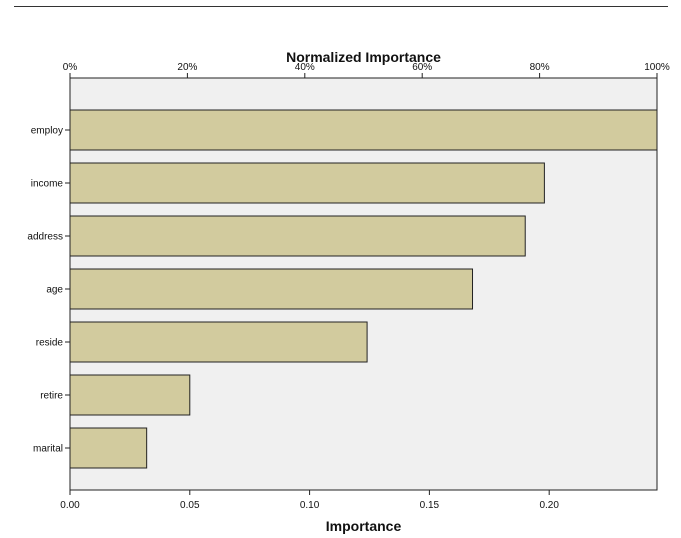  I want to click on bottom-tick-label: 0.00, so click(70, 505).